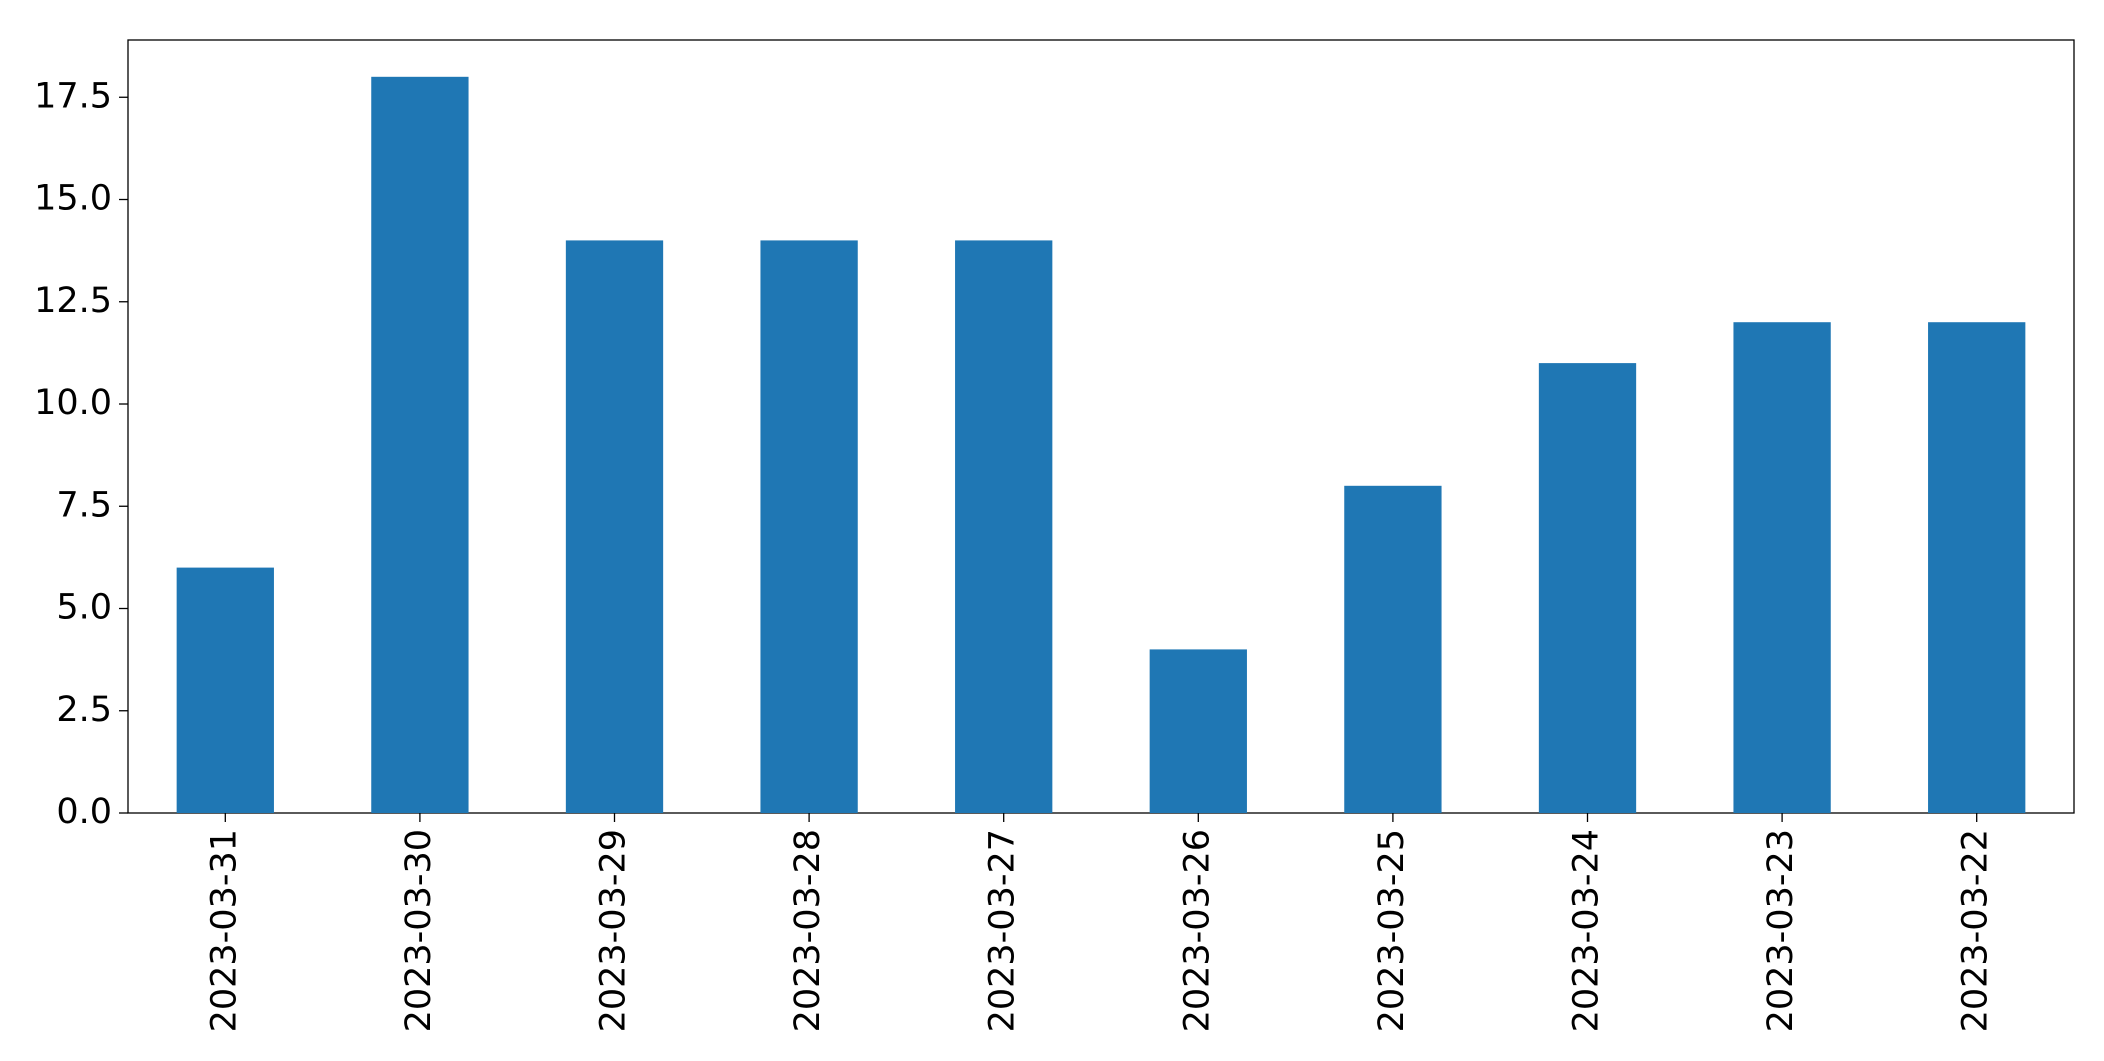 This screenshot has width=2104, height=1061. What do you see at coordinates (73, 96) in the screenshot?
I see `y-tick-label: 17.5` at bounding box center [73, 96].